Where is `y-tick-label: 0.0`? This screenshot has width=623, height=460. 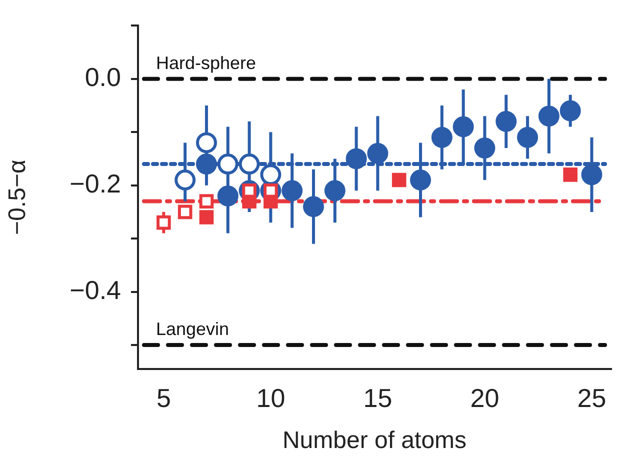
y-tick-label: 0.0 is located at coordinates (102, 77).